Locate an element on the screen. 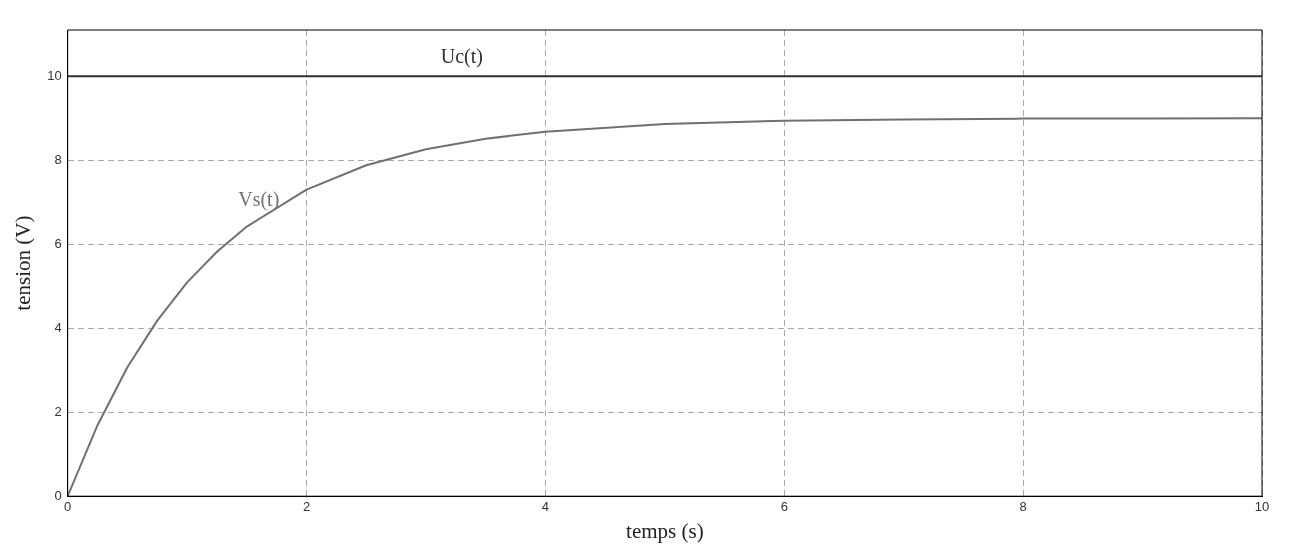 The image size is (1289, 553). x-tick-label: 10 is located at coordinates (1262, 506).